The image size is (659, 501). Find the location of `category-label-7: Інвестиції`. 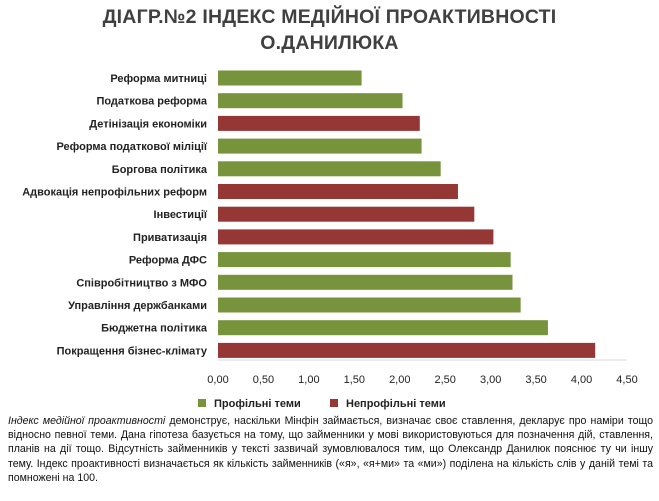

category-label-7: Інвестиції is located at coordinates (181, 215).